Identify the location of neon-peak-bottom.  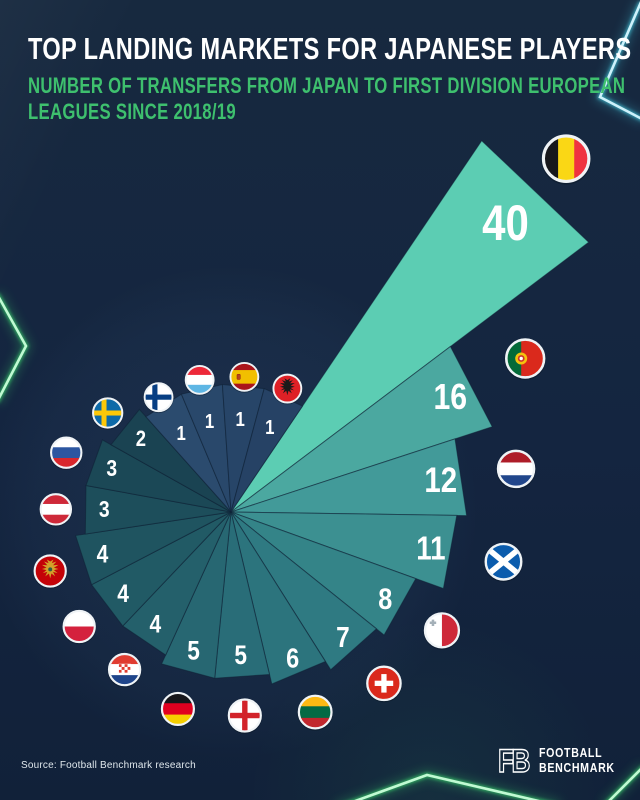
(450, 784).